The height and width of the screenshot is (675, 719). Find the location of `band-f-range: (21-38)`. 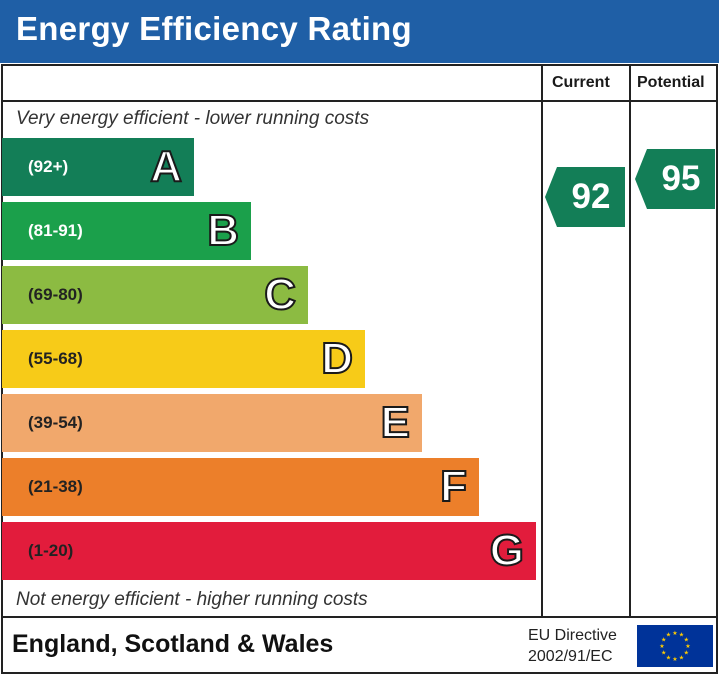

band-f-range: (21-38) is located at coordinates (55, 486).